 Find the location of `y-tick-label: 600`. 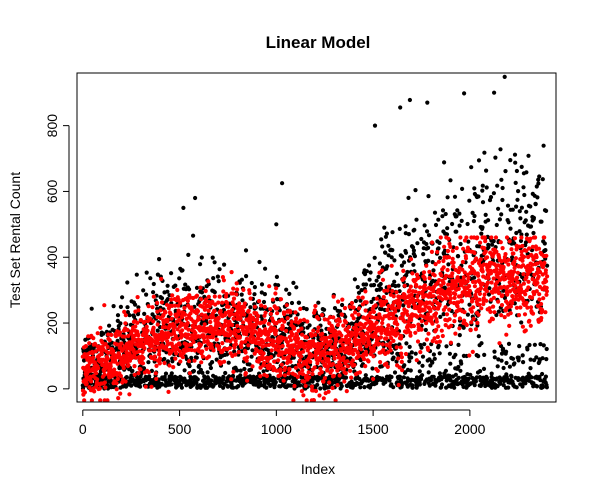

y-tick-label: 600 is located at coordinates (52, 192).